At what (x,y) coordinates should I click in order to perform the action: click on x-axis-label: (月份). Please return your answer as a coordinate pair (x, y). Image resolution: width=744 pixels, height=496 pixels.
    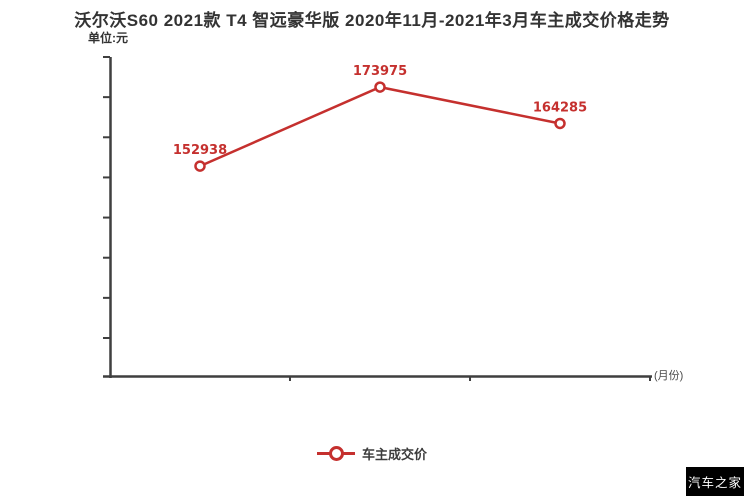
    Looking at the image, I should click on (669, 376).